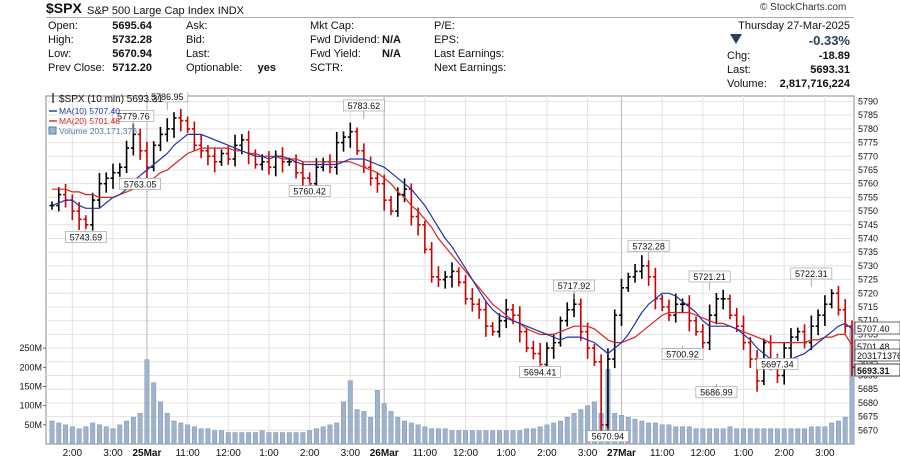 The image size is (900, 474). Describe the element at coordinates (309, 192) in the screenshot. I see `annotation-label: 5760.42` at that location.